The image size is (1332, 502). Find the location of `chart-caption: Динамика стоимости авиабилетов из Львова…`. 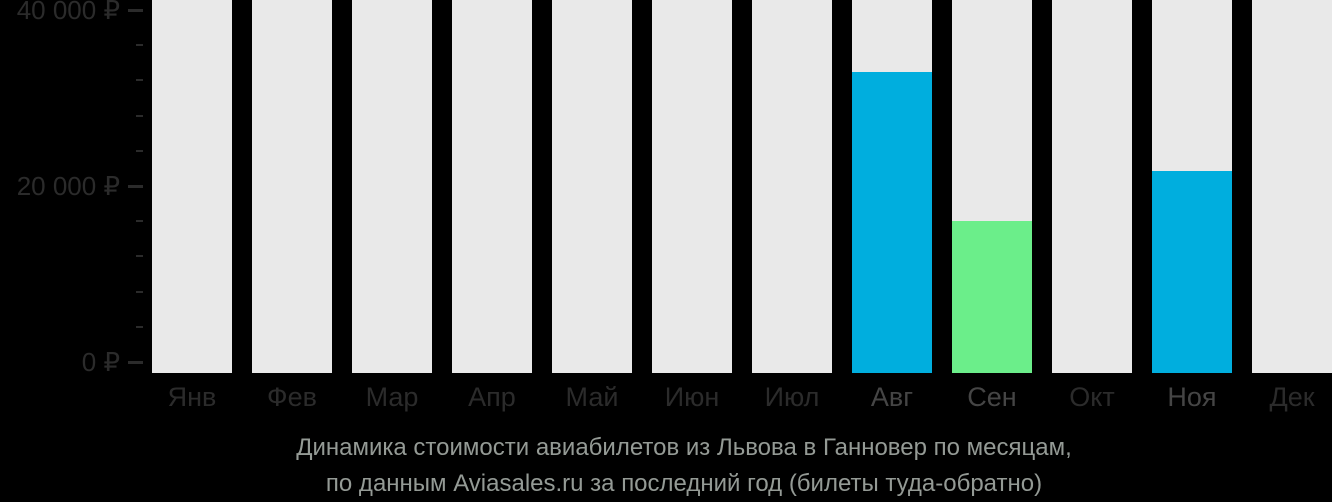

chart-caption: Динамика стоимости авиабилетов из Львова… is located at coordinates (684, 466).